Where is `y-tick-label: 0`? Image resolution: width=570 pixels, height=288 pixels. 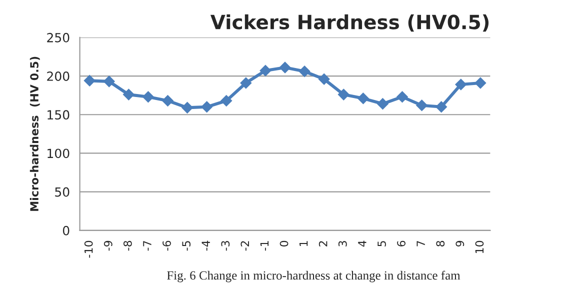 y-tick-label: 0 is located at coordinates (66, 231).